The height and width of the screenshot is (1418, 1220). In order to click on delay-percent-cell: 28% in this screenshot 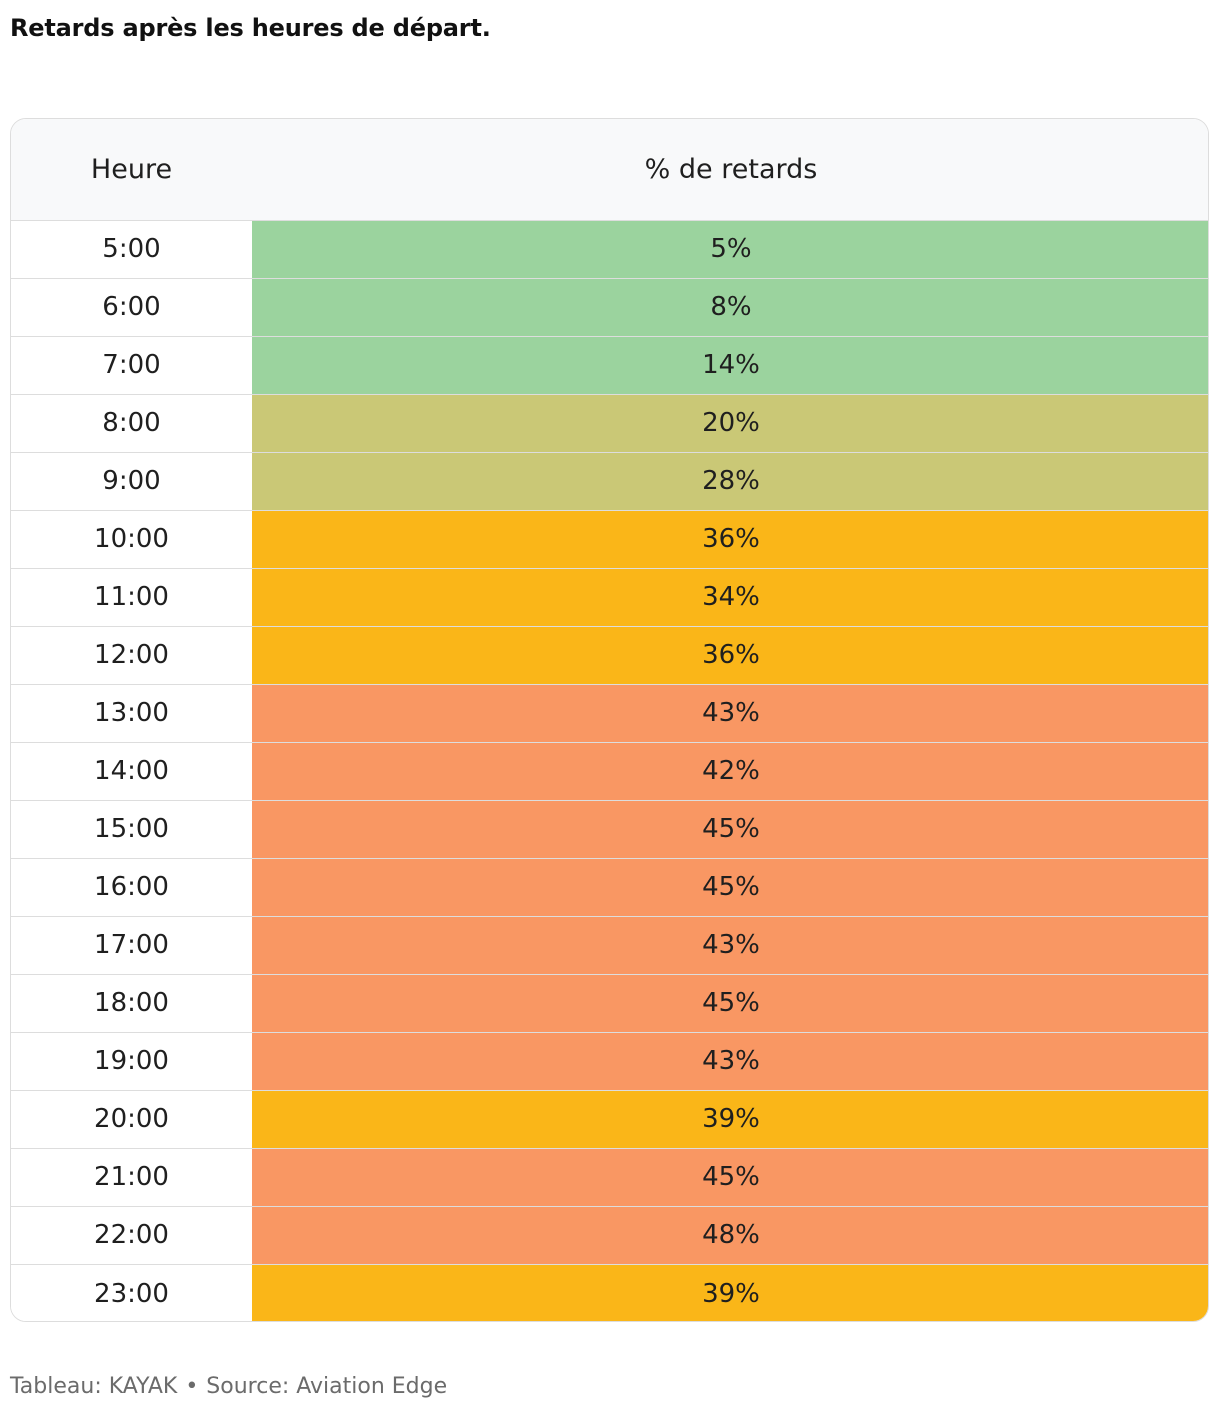, I will do `click(730, 481)`.